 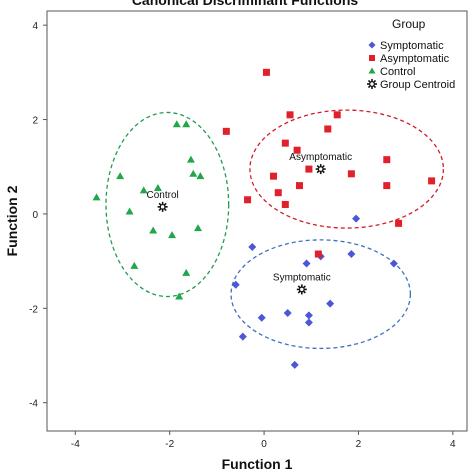 What do you see at coordinates (35, 215) in the screenshot?
I see `y-tick-label: 0` at bounding box center [35, 215].